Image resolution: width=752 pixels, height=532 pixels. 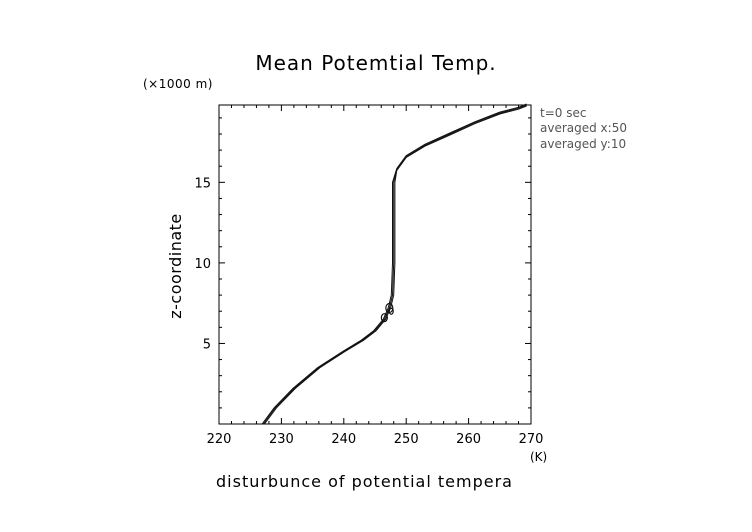 I want to click on x-tick-label: 270, so click(x=531, y=439).